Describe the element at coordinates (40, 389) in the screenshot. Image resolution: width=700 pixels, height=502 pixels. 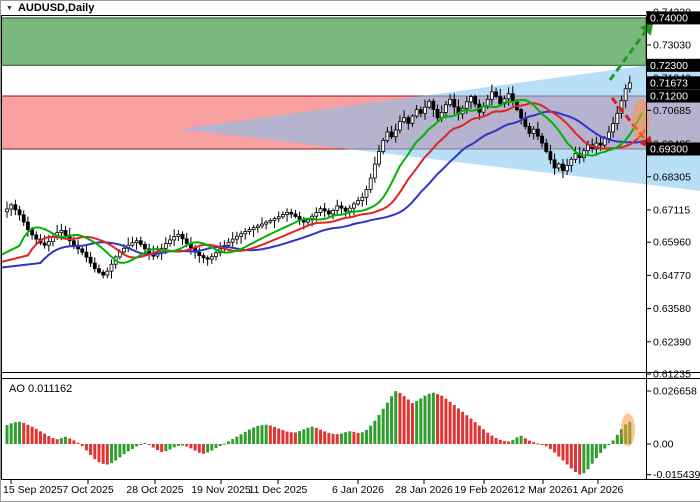
I see `ao-indicator-label: AO 0.011162` at that location.